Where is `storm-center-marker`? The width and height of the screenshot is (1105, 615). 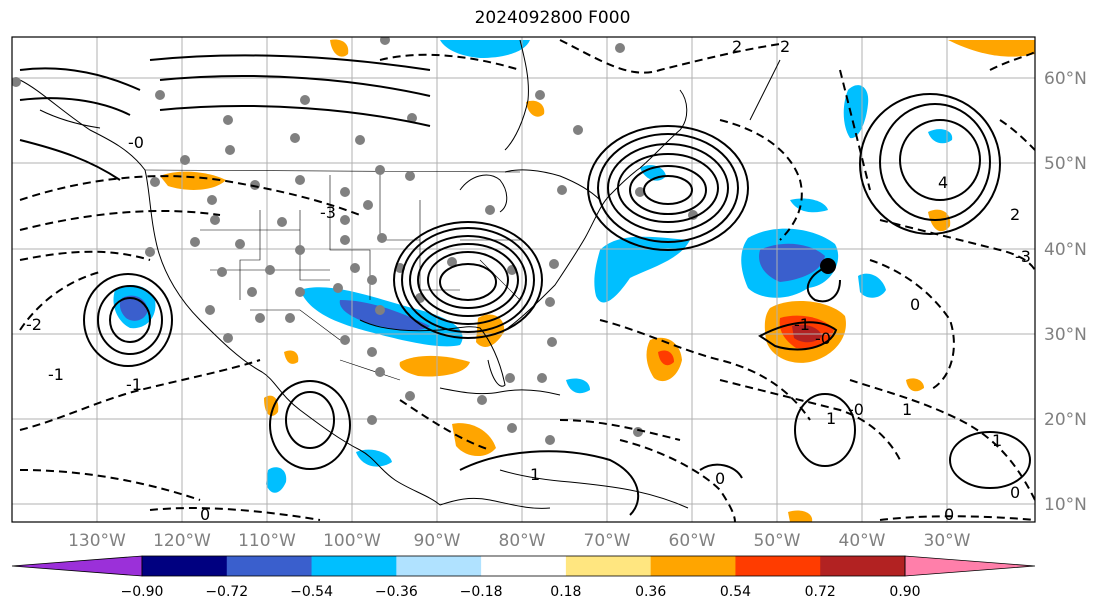
storm-center-marker is located at coordinates (828, 266).